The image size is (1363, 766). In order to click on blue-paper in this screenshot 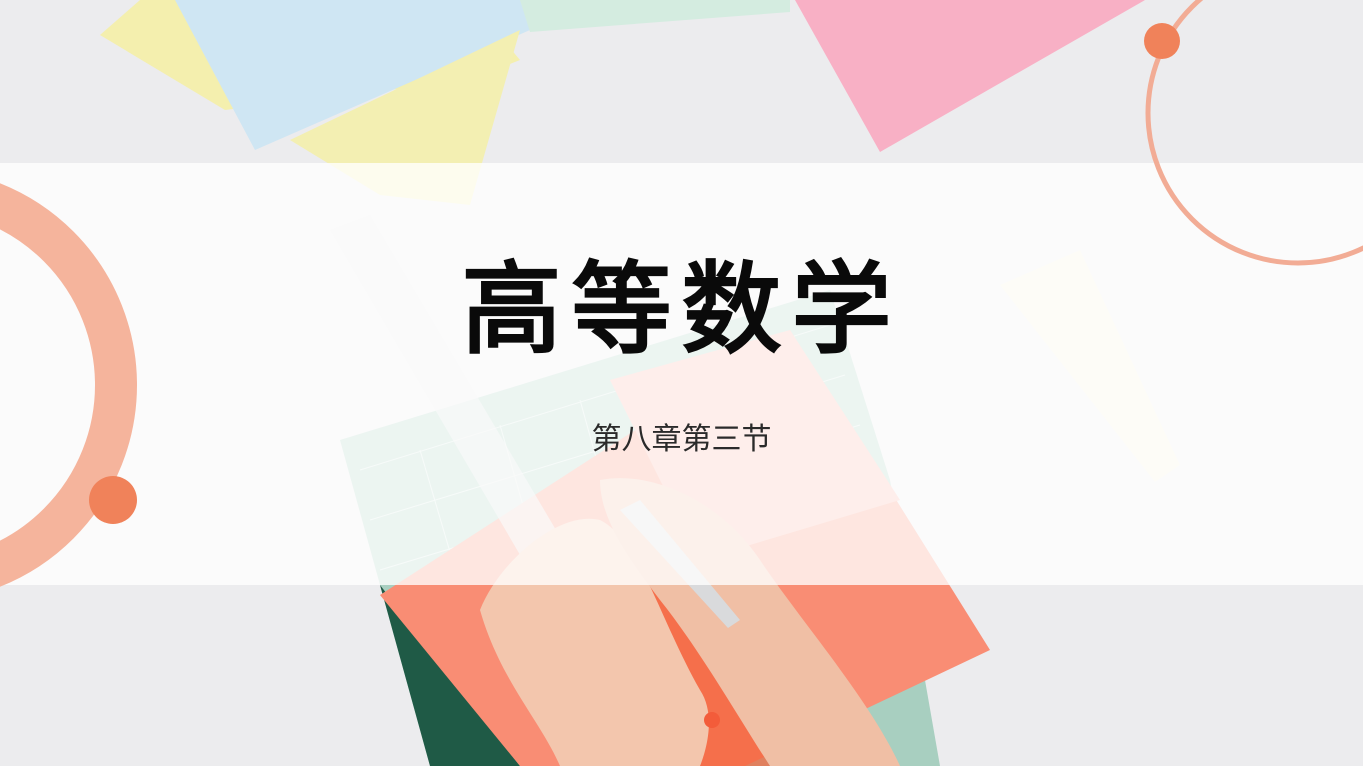, I will do `click(367, 75)`.